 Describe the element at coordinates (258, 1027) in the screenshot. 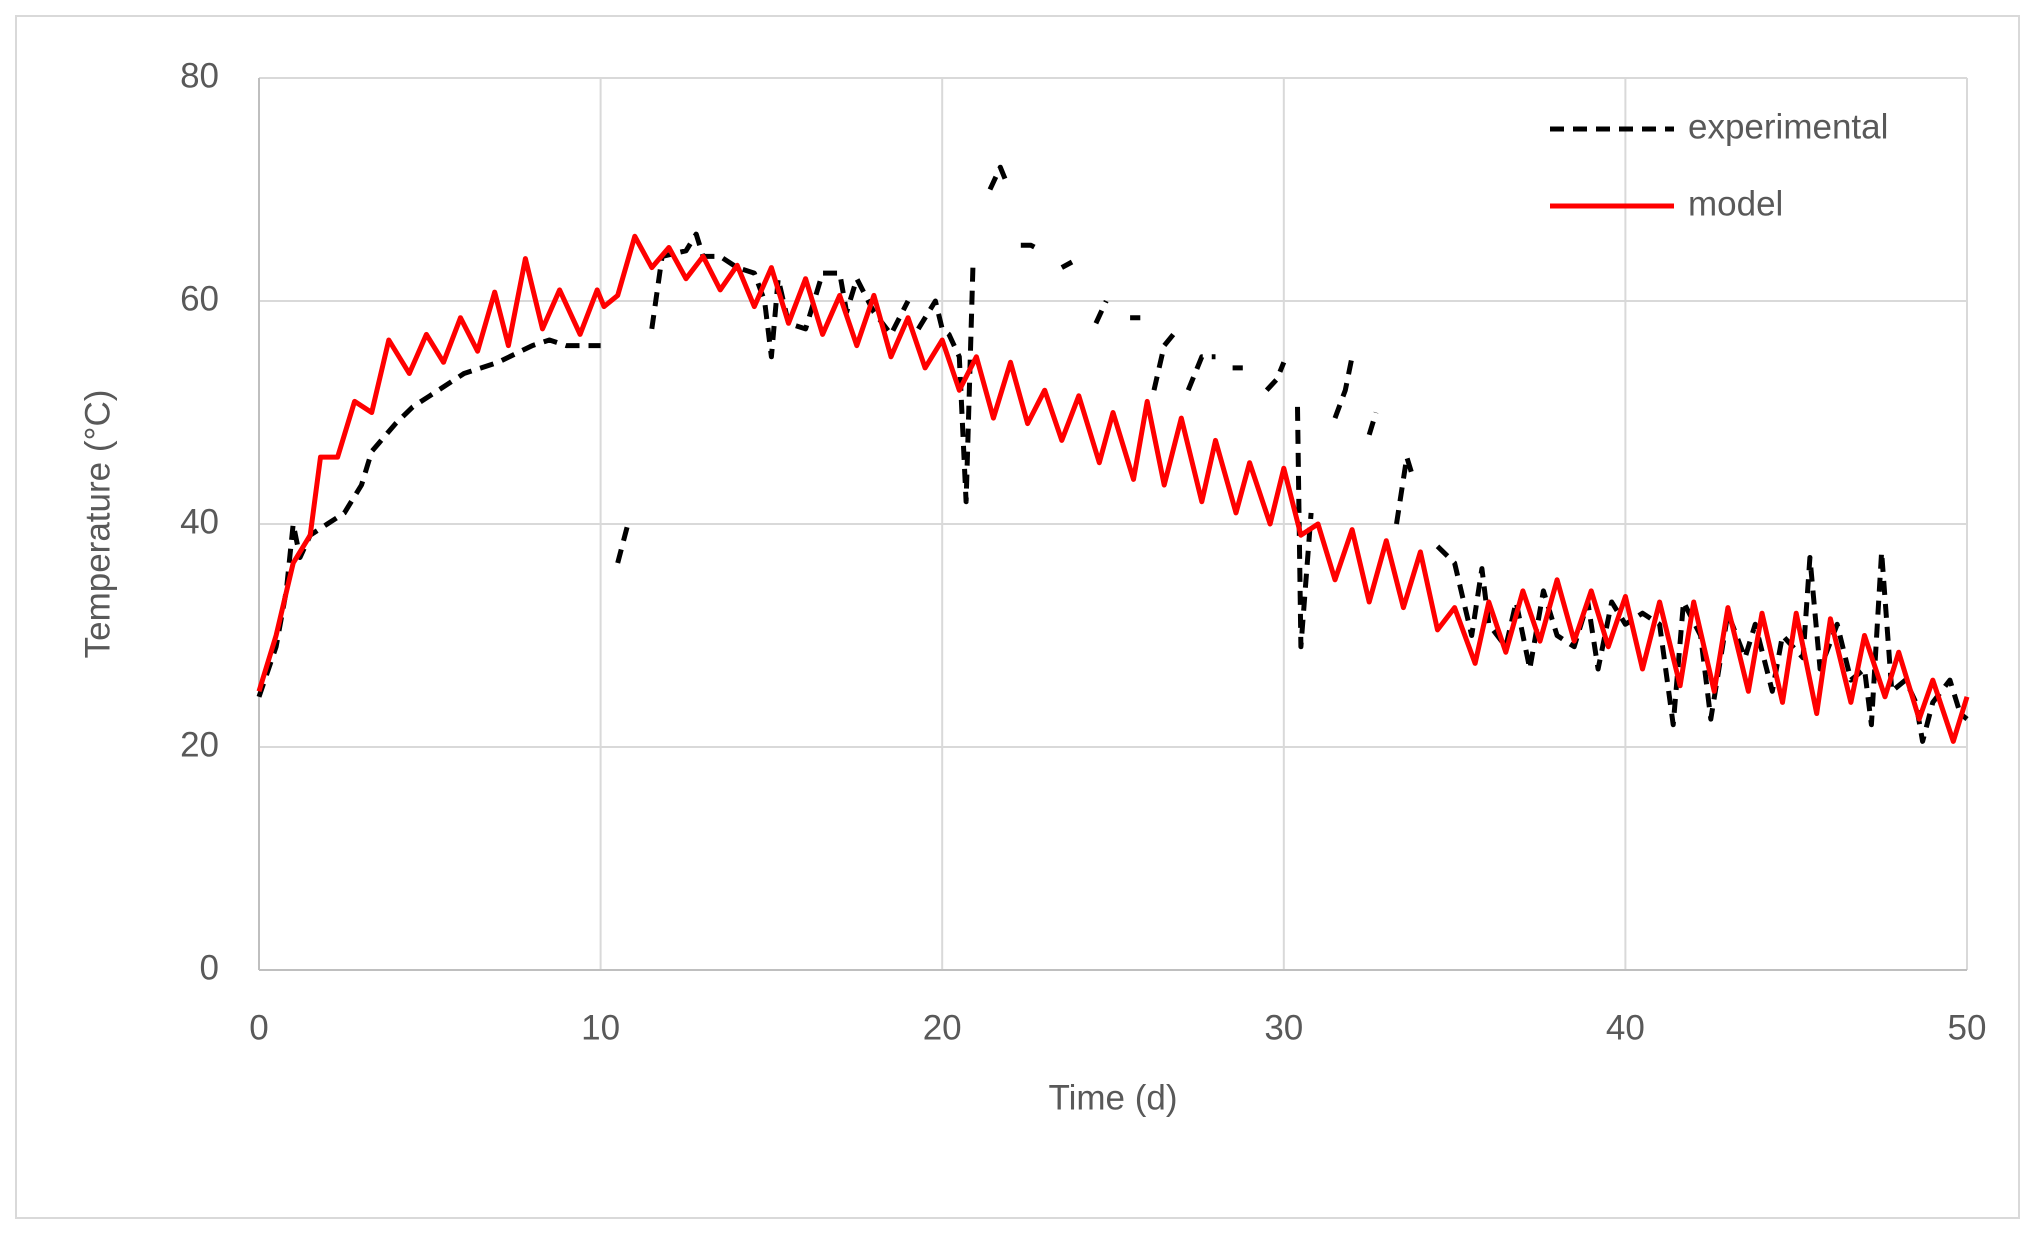

I see `x-tick-label: 0` at that location.